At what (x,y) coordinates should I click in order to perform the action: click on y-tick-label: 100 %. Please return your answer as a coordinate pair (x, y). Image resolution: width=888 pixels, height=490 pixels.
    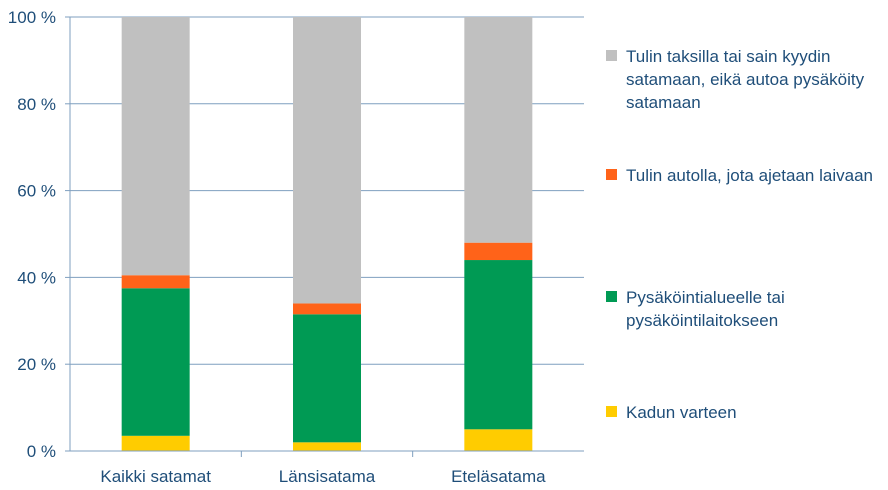
    Looking at the image, I should click on (32, 17).